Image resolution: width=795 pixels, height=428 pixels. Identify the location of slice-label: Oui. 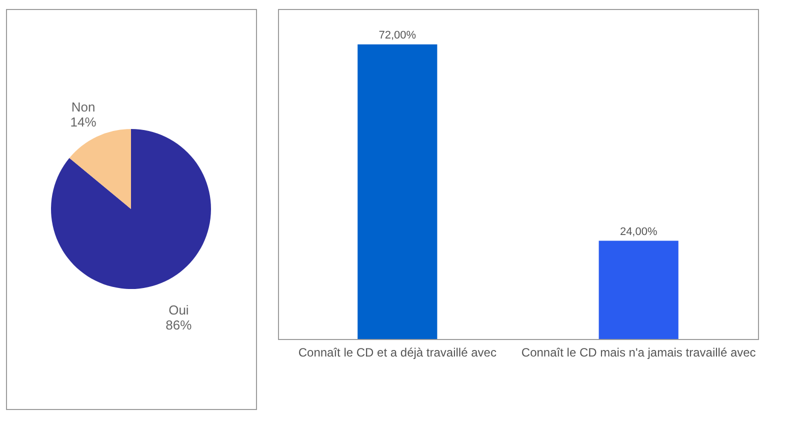
(178, 310).